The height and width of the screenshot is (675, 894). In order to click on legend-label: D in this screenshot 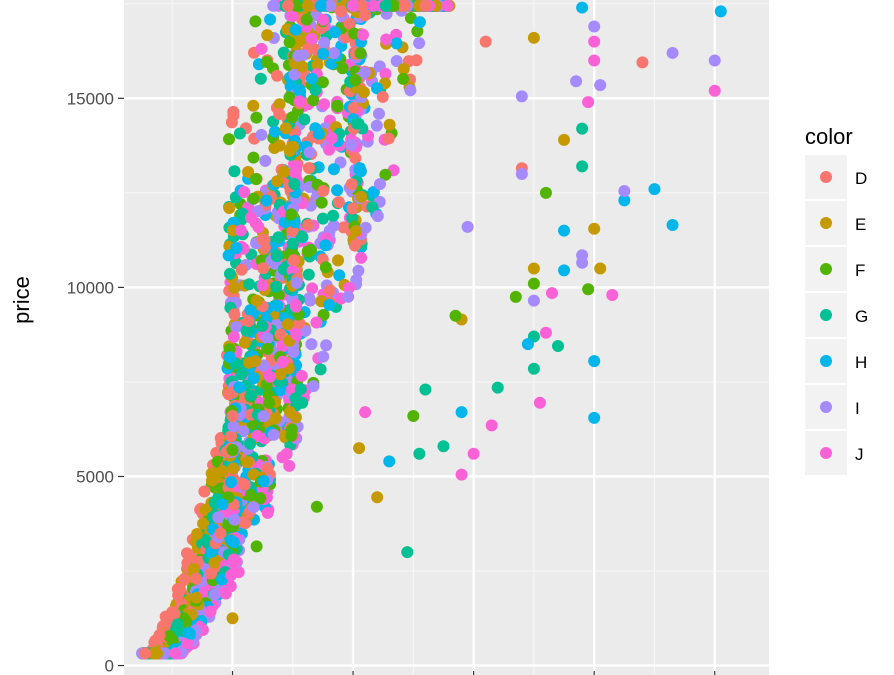, I will do `click(861, 178)`.